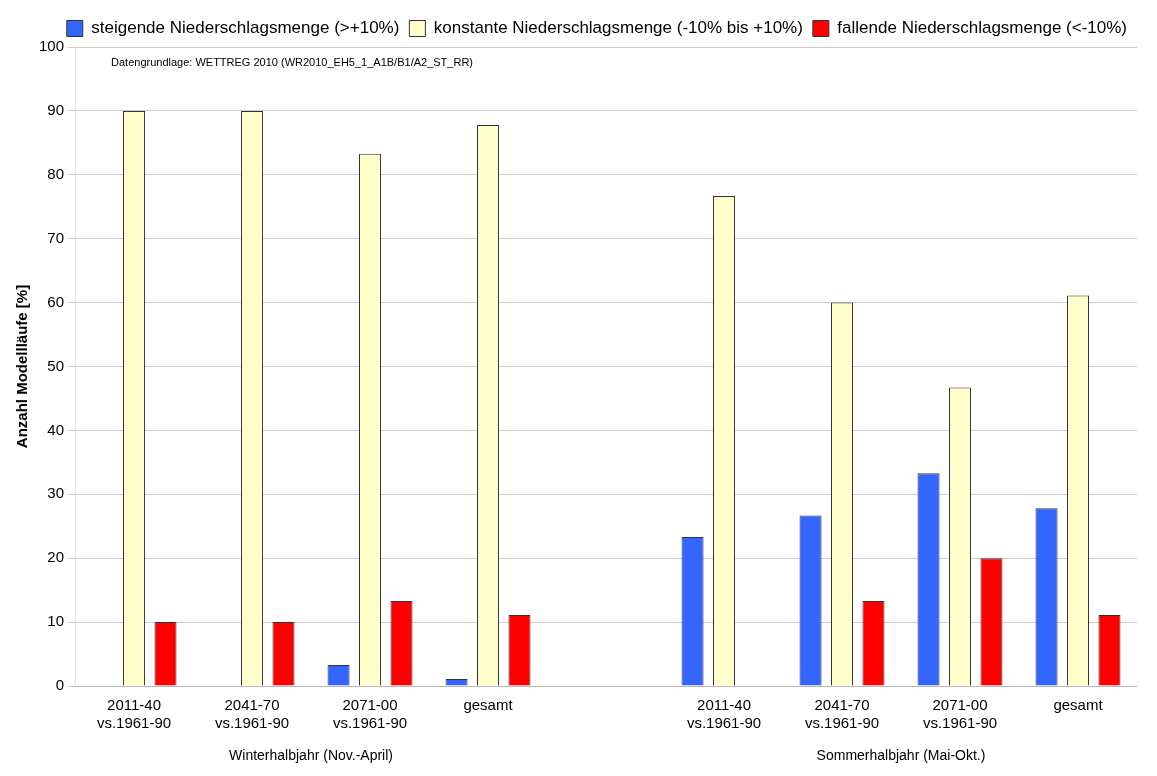 The height and width of the screenshot is (776, 1157). I want to click on y-tick-label: 0, so click(60, 685).